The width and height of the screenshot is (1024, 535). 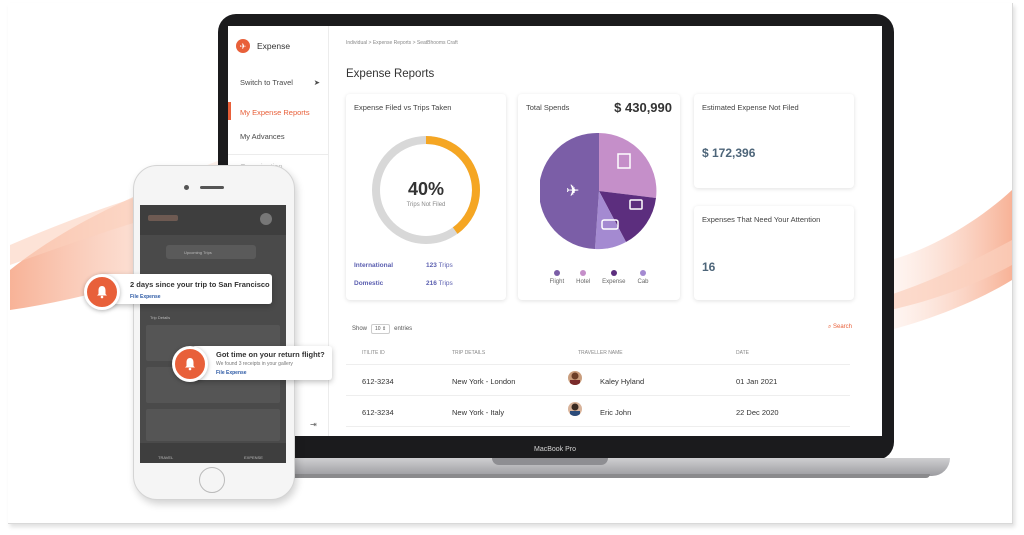 What do you see at coordinates (212, 187) in the screenshot?
I see `phone-speaker` at bounding box center [212, 187].